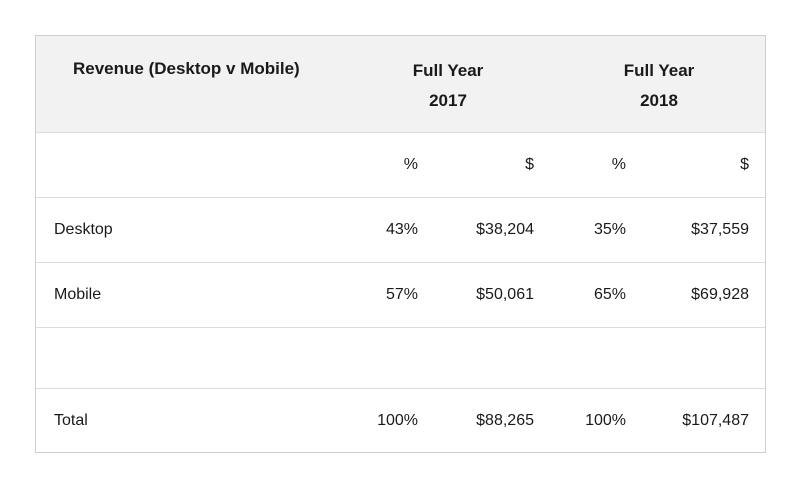 The height and width of the screenshot is (500, 800). I want to click on column-group-2017-line1: Full Year, so click(448, 70).